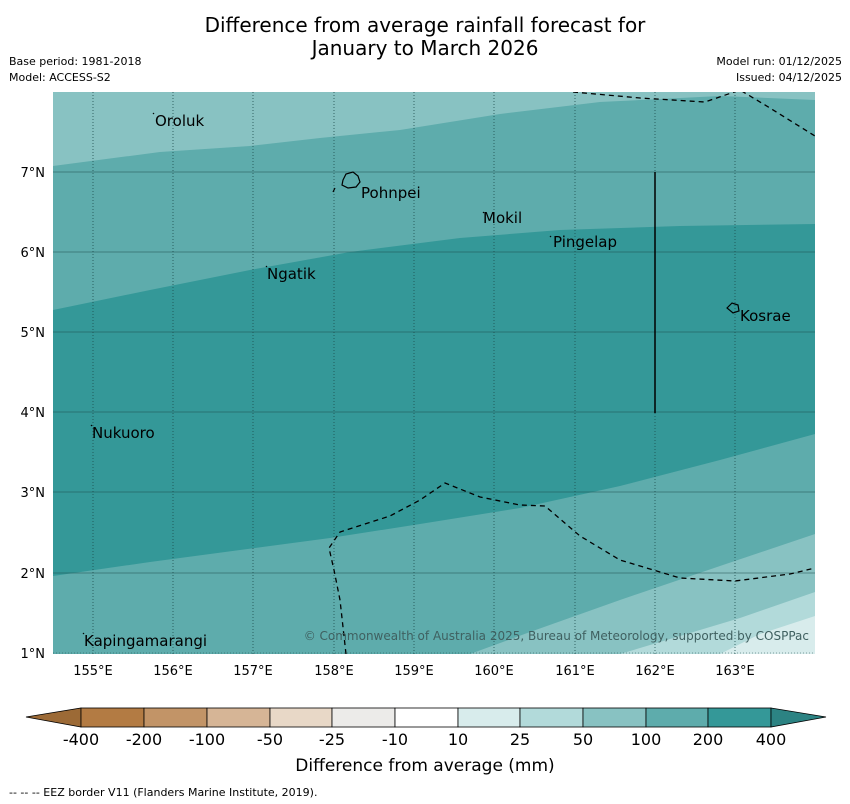  What do you see at coordinates (798, 717) in the screenshot?
I see `colorbar-right-arrow` at bounding box center [798, 717].